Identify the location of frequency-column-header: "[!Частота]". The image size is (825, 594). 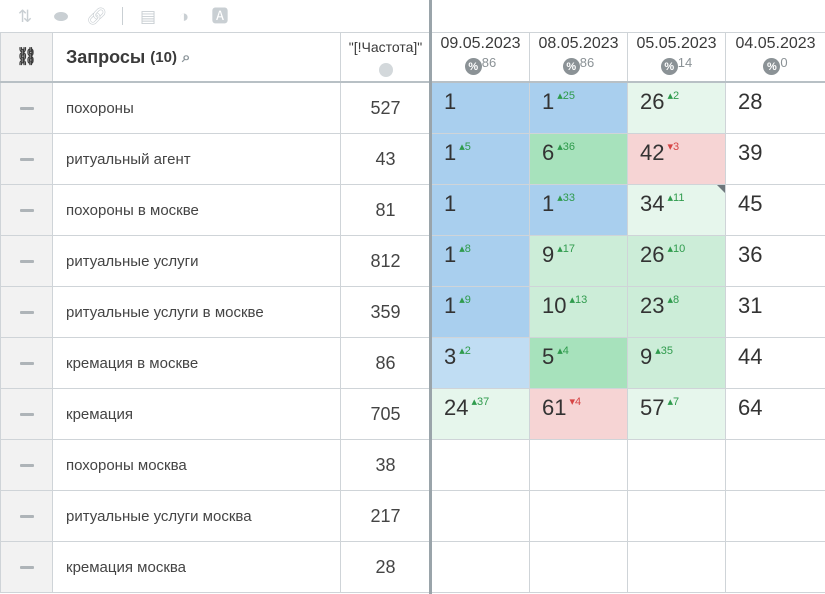
(385, 57).